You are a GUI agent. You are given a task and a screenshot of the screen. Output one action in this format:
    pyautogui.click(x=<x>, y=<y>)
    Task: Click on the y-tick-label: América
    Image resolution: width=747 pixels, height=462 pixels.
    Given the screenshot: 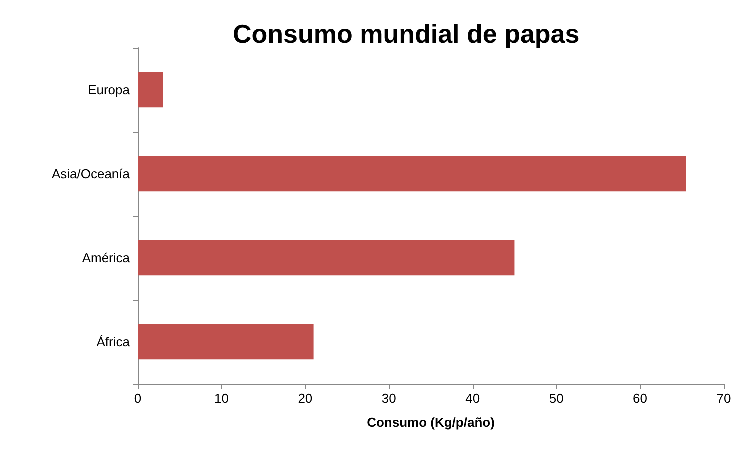 What is the action you would take?
    pyautogui.click(x=106, y=258)
    